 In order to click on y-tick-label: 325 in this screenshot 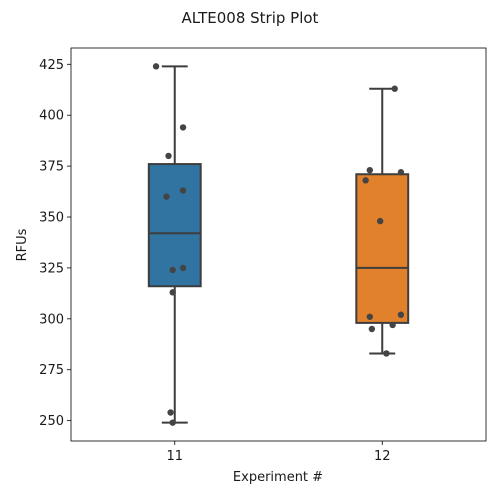, I will do `click(51, 268)`.